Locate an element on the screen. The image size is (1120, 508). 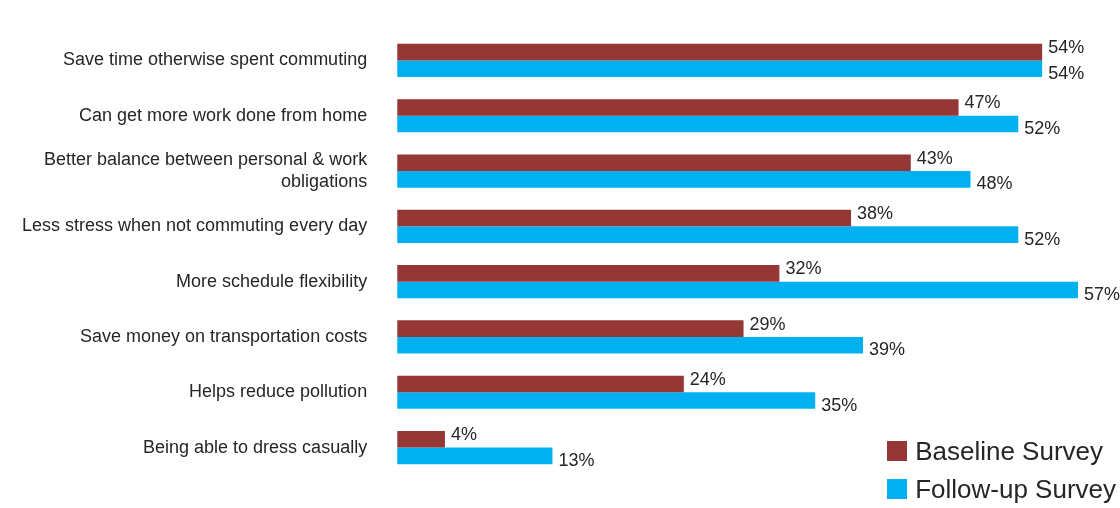
data-label: 47% is located at coordinates (982, 102).